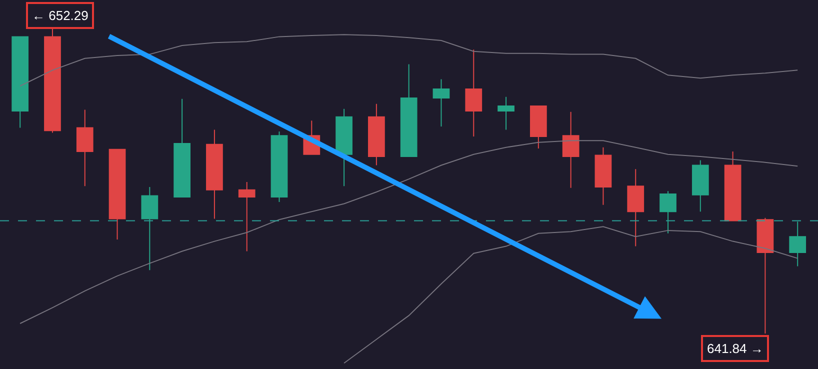  I want to click on annotation: 641.84 →, so click(735, 348).